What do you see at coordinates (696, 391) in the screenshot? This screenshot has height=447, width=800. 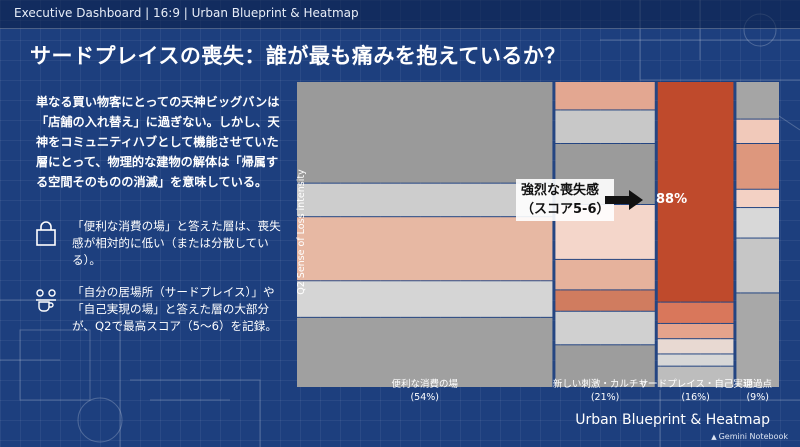 I see `x-tick-label: サードプレイス・自己実現 (16%)` at bounding box center [696, 391].